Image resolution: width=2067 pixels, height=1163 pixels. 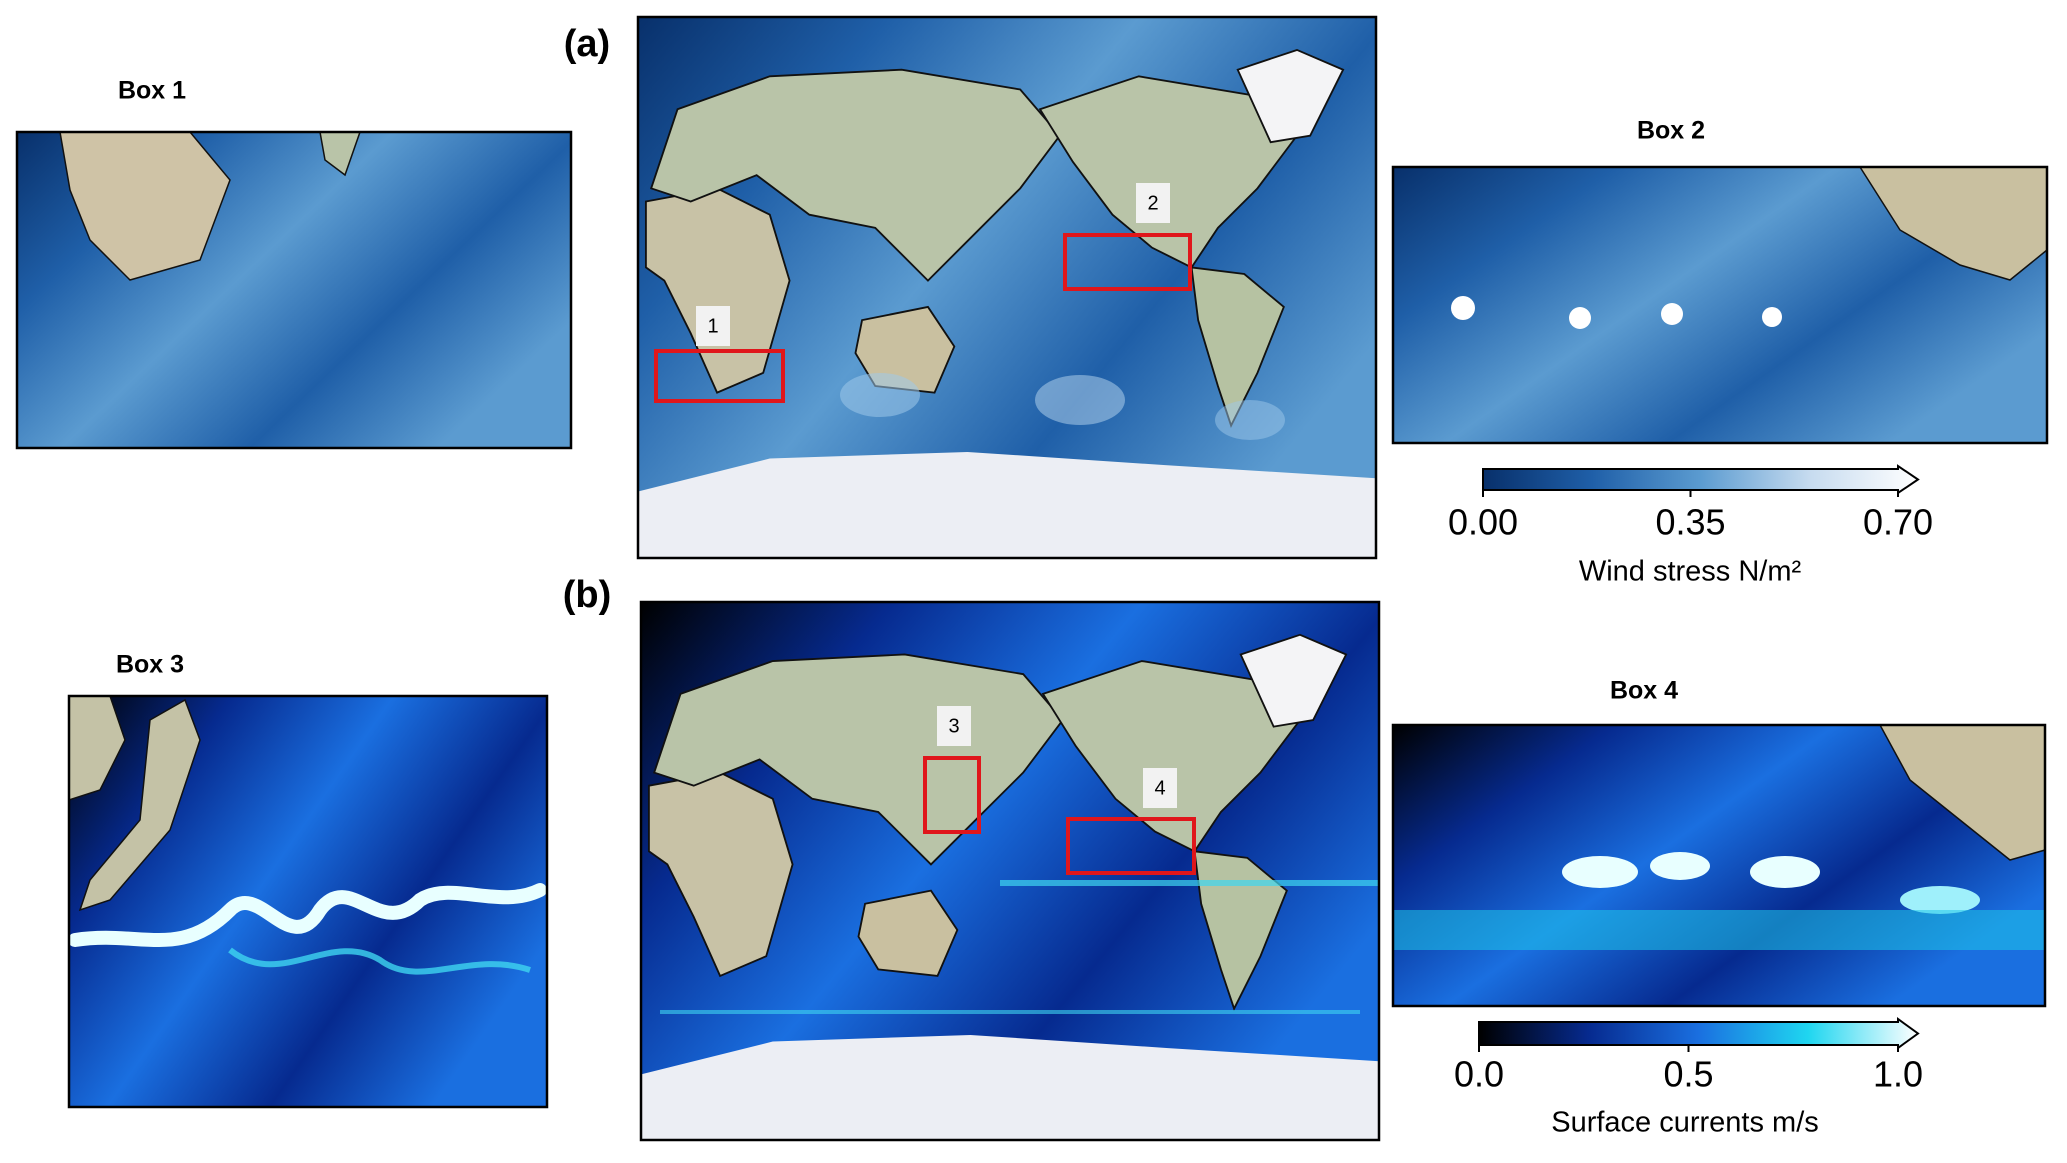 I want to click on colorbar-tick-label: 0.70, so click(x=1898, y=522).